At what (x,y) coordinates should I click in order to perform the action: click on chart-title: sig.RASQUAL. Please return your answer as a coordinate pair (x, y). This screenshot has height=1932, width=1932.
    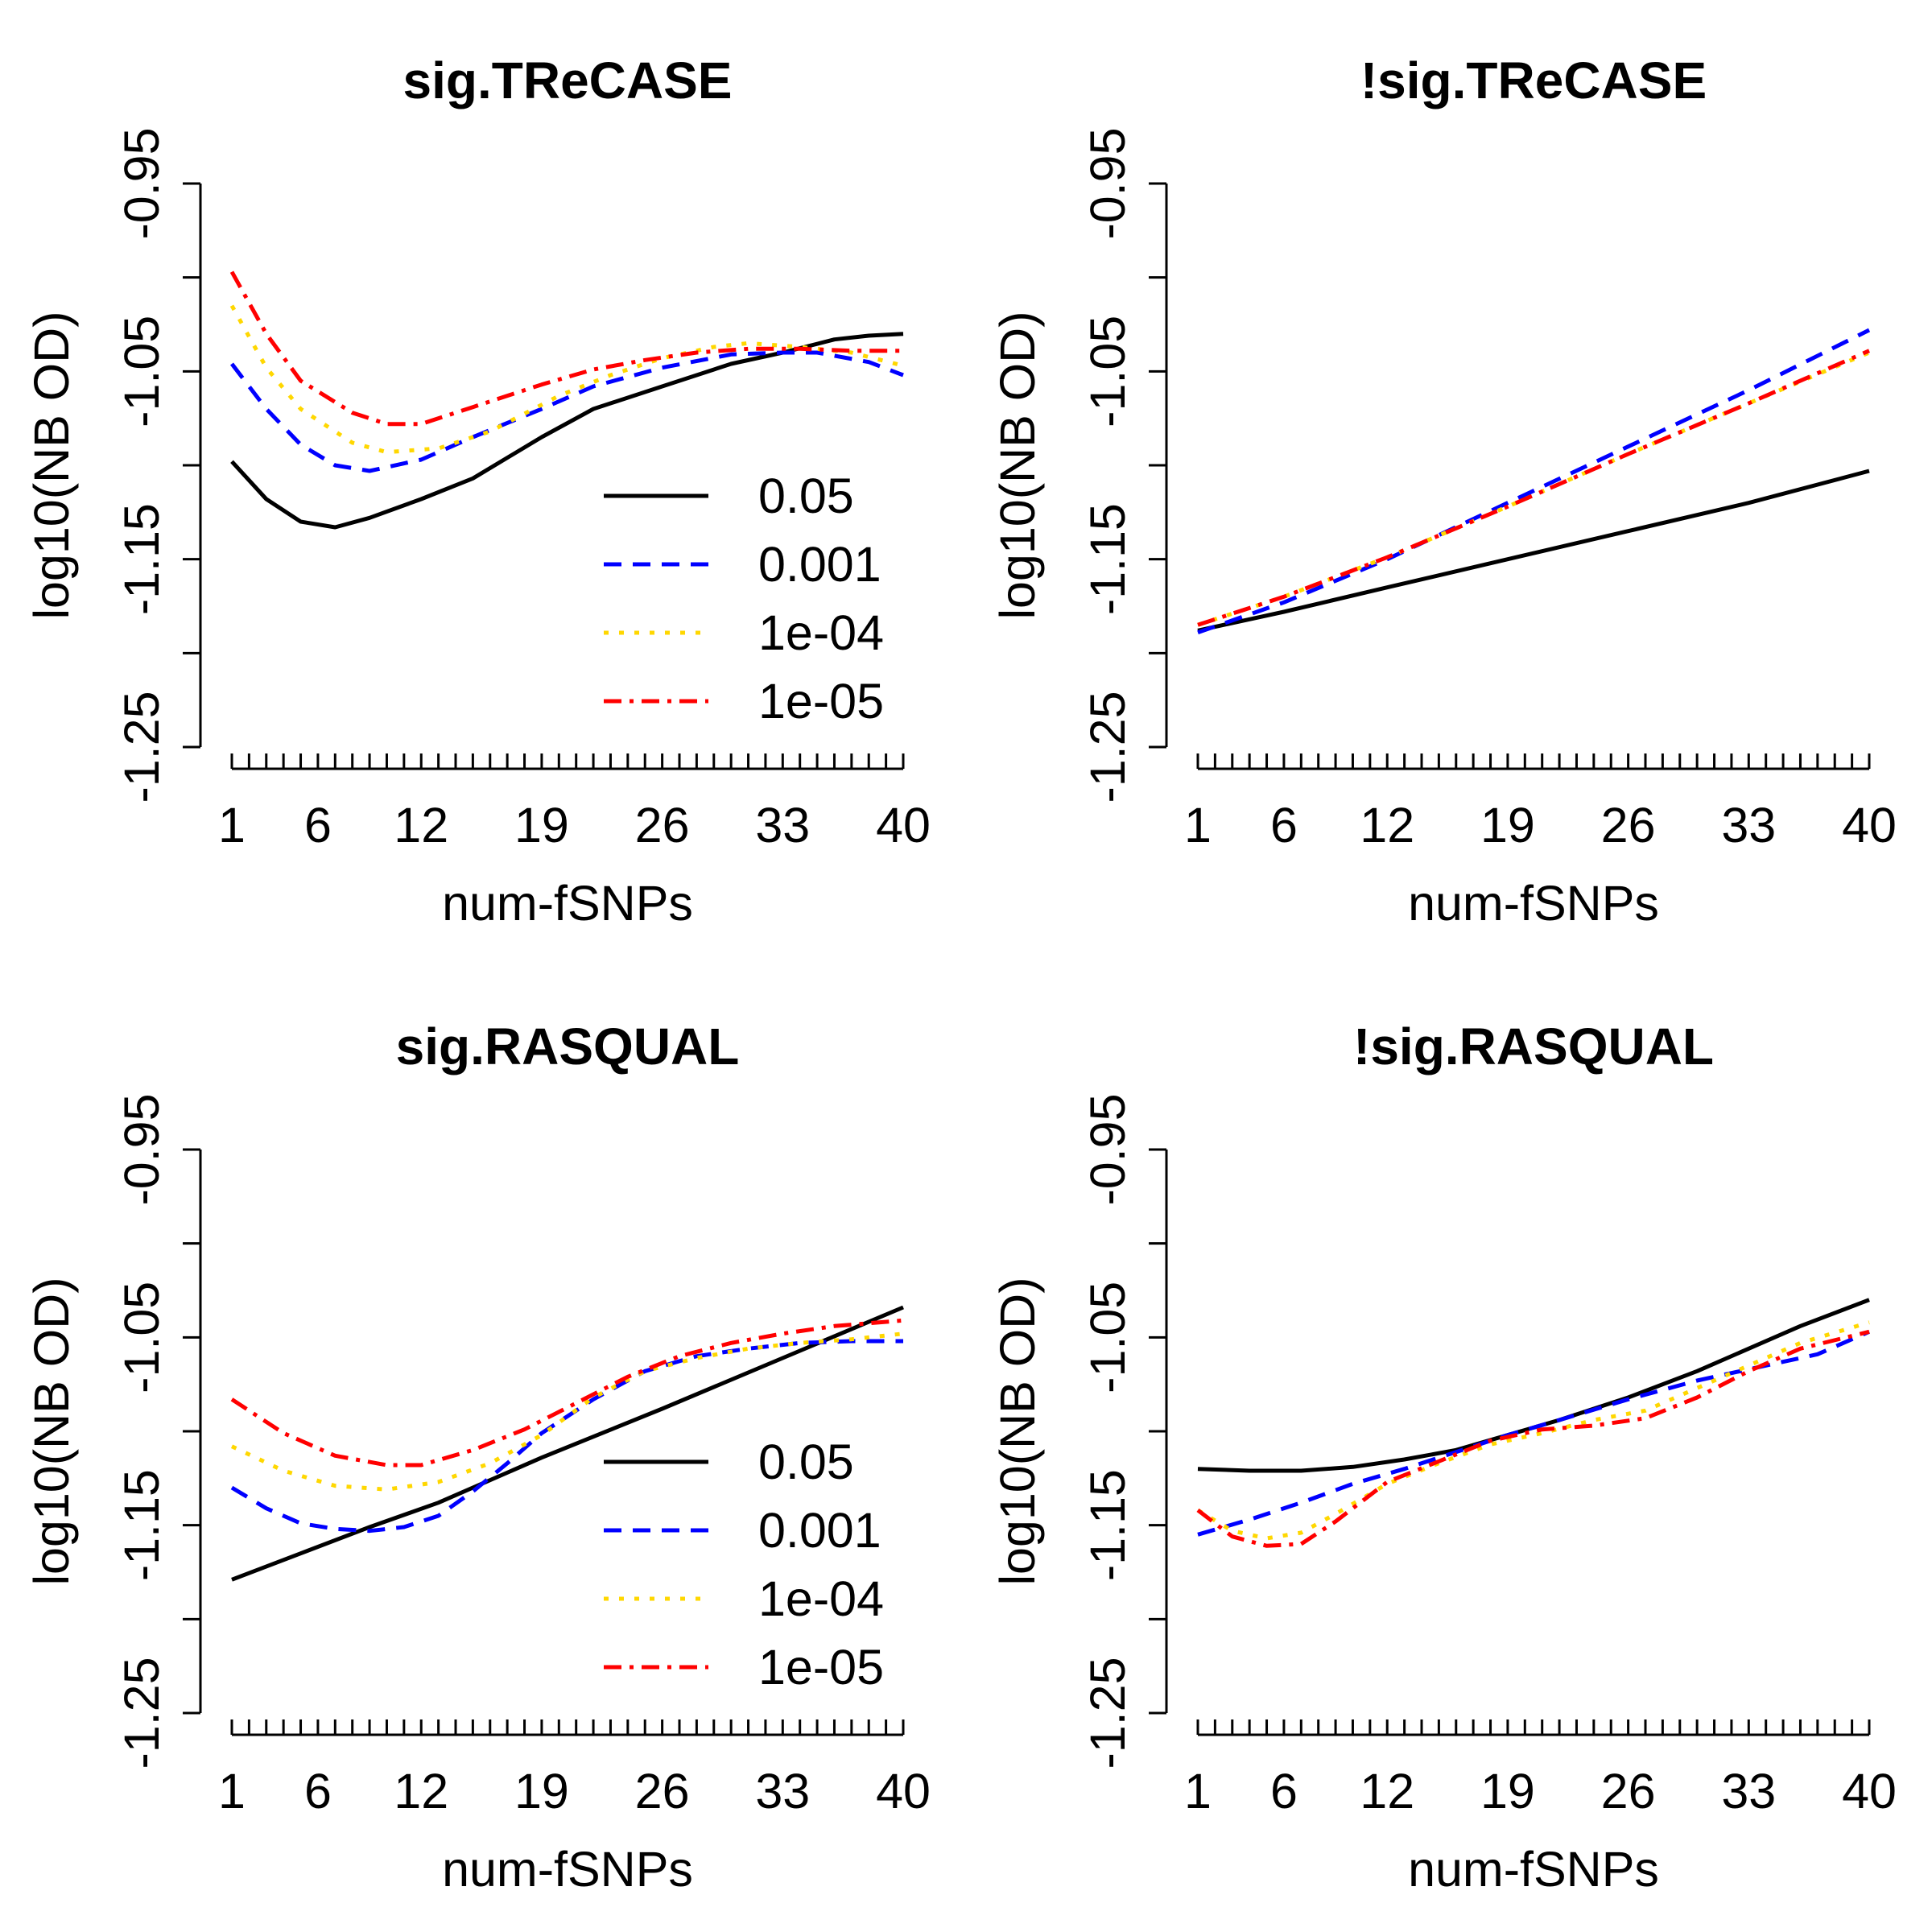
    Looking at the image, I should click on (568, 1046).